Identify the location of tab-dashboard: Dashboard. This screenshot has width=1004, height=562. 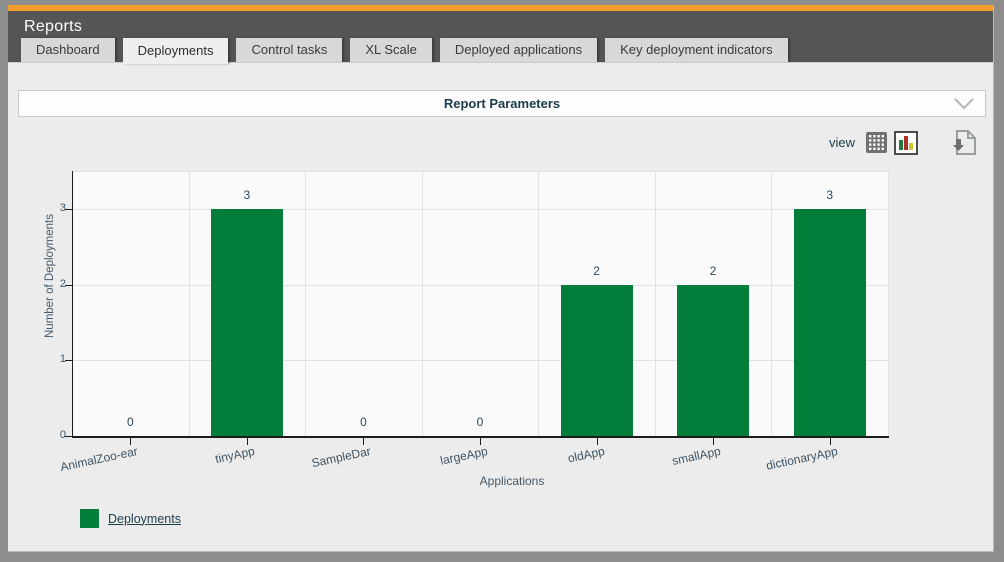
(68, 50).